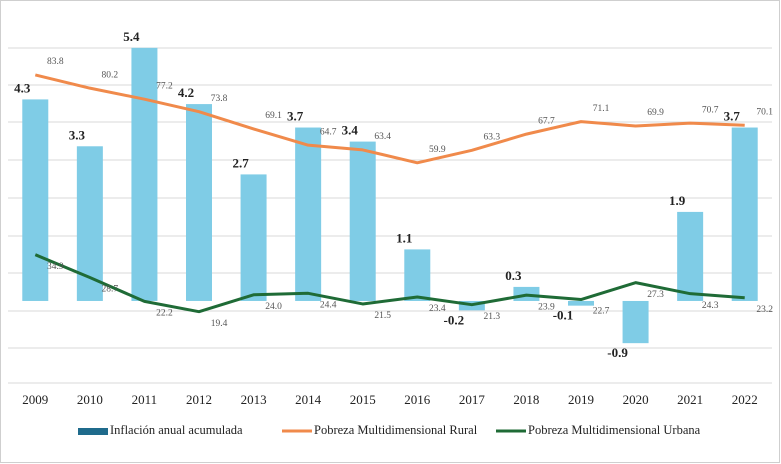 This screenshot has height=464, width=781. I want to click on line-value-label: 24.0, so click(273, 307).